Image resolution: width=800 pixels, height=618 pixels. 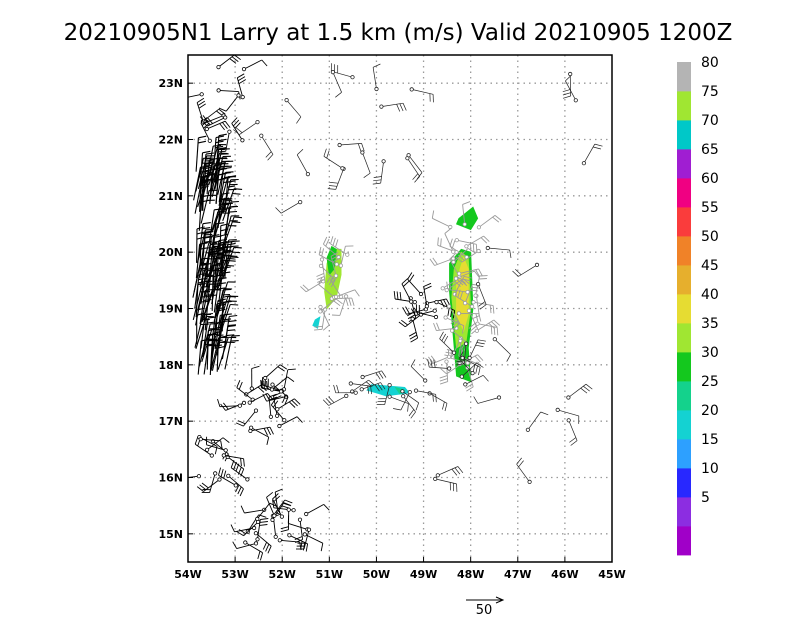 I want to click on x-axis: 54W 53W 52W 51W 50W 49W 48W 47W 46W 45W, so click(x=400, y=569).